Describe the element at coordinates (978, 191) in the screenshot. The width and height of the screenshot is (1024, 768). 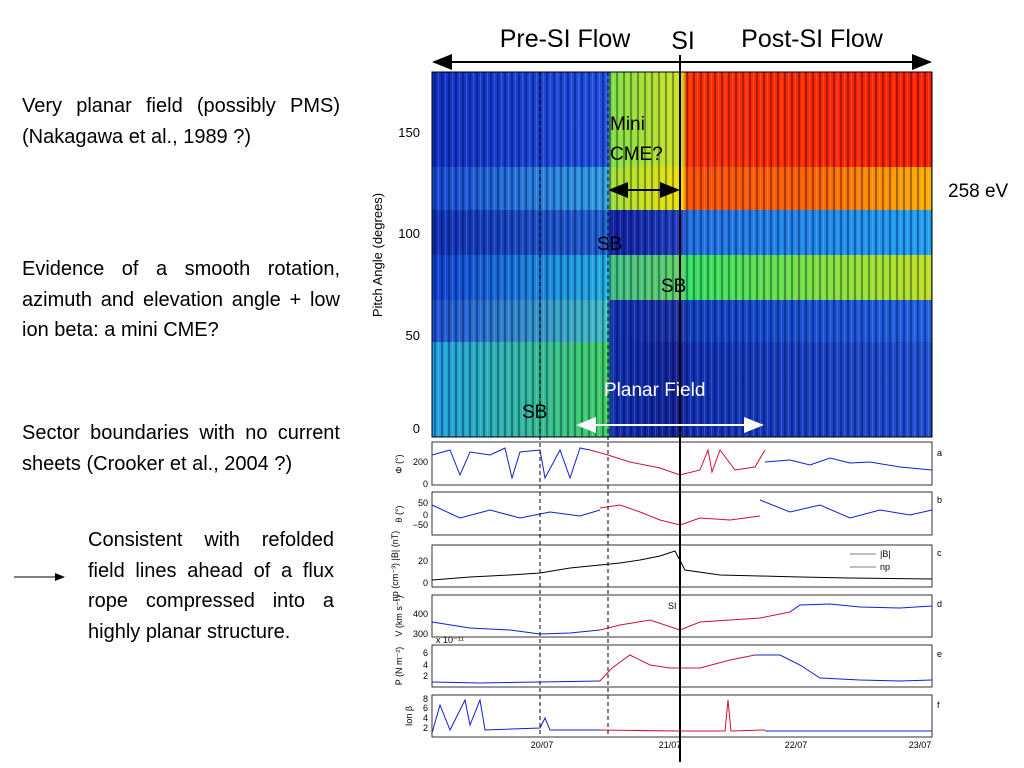
I see `annotation: 258 eV` at that location.